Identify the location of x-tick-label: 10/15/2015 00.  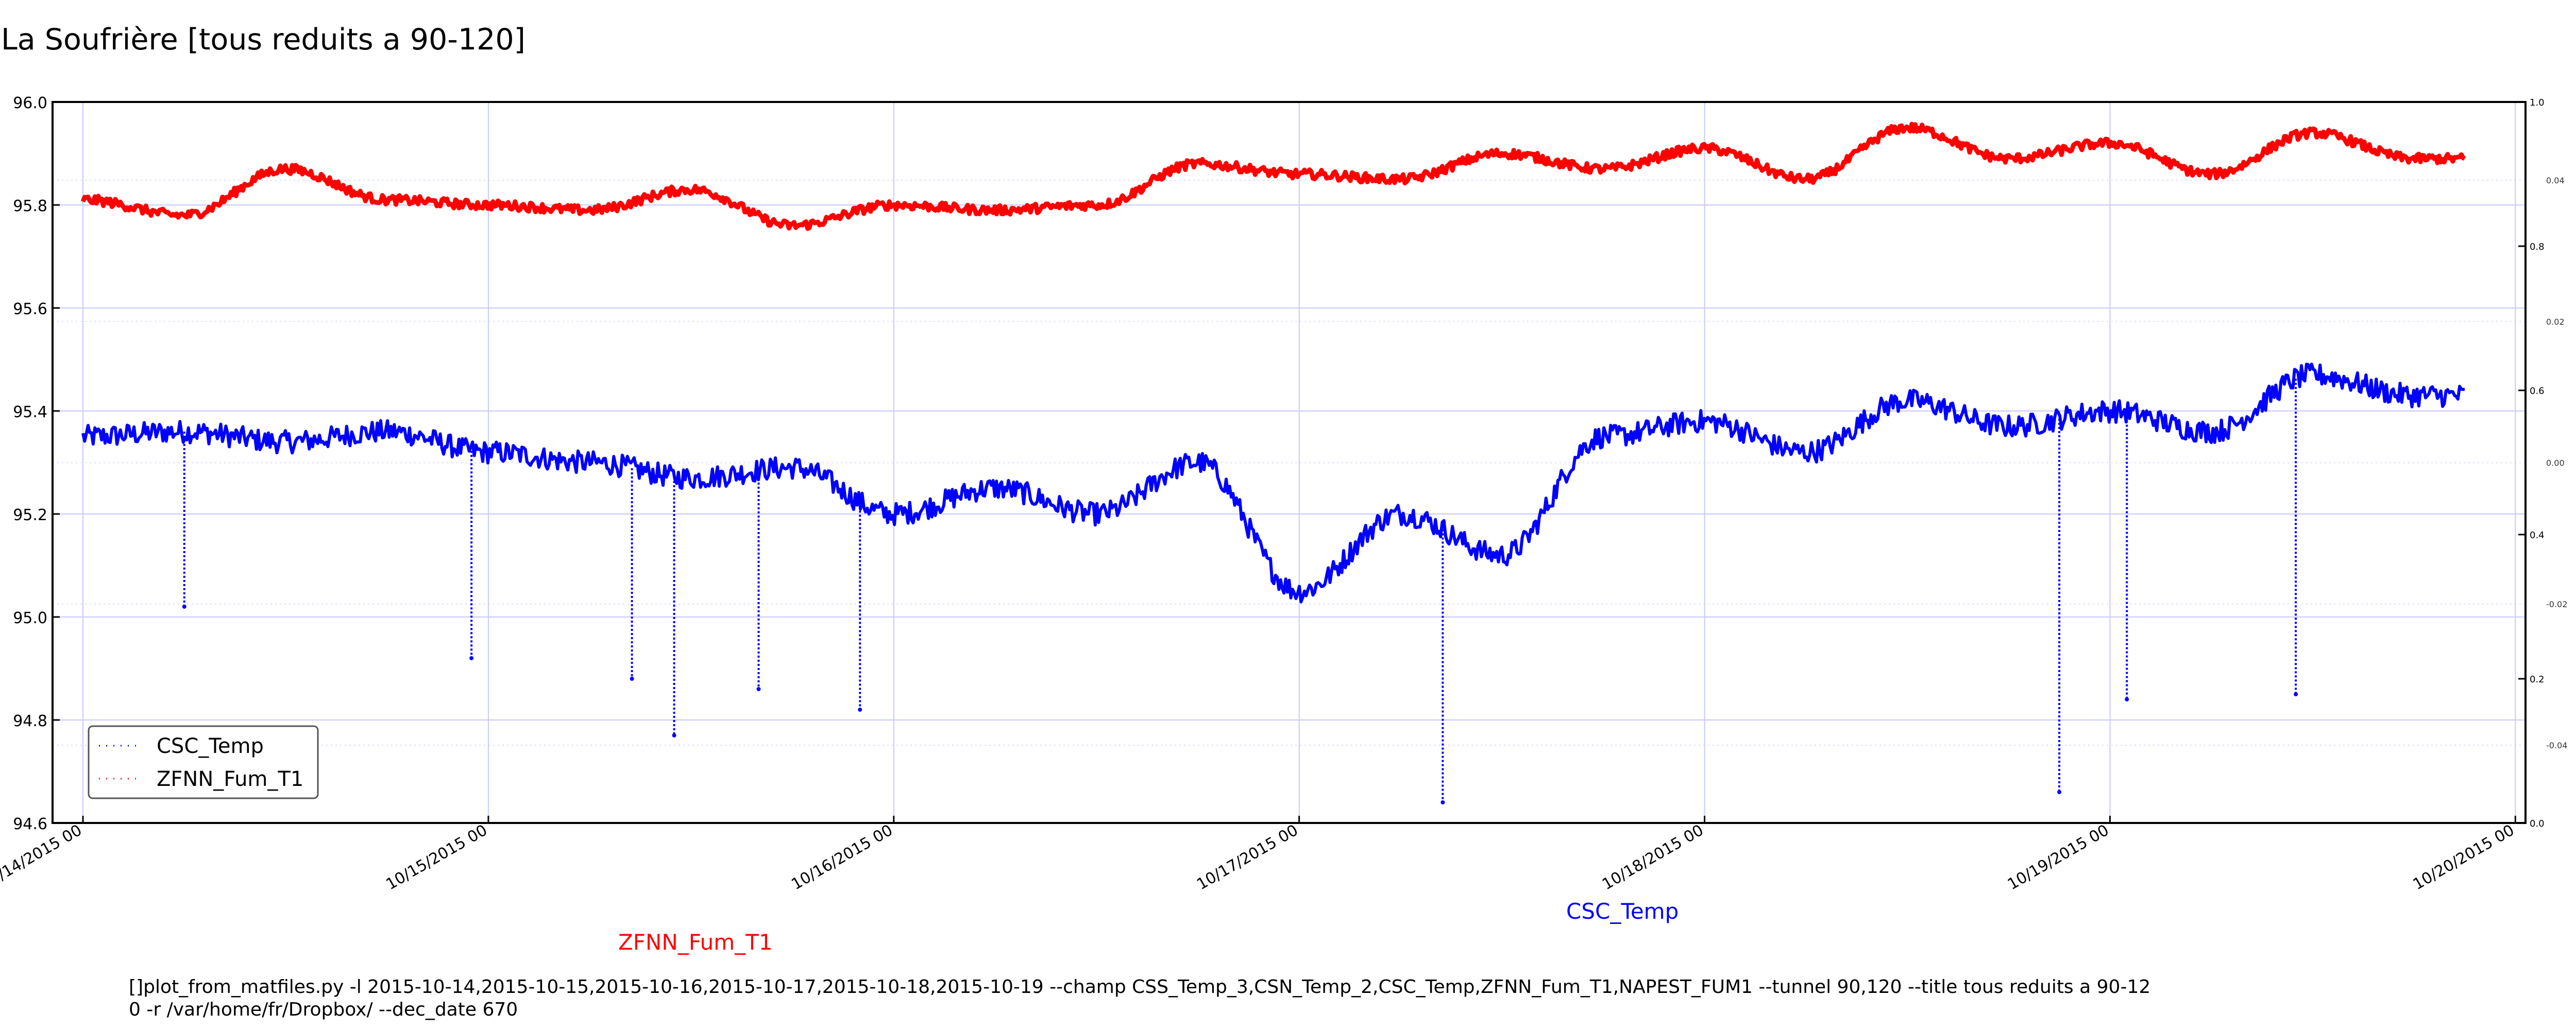
(436, 858).